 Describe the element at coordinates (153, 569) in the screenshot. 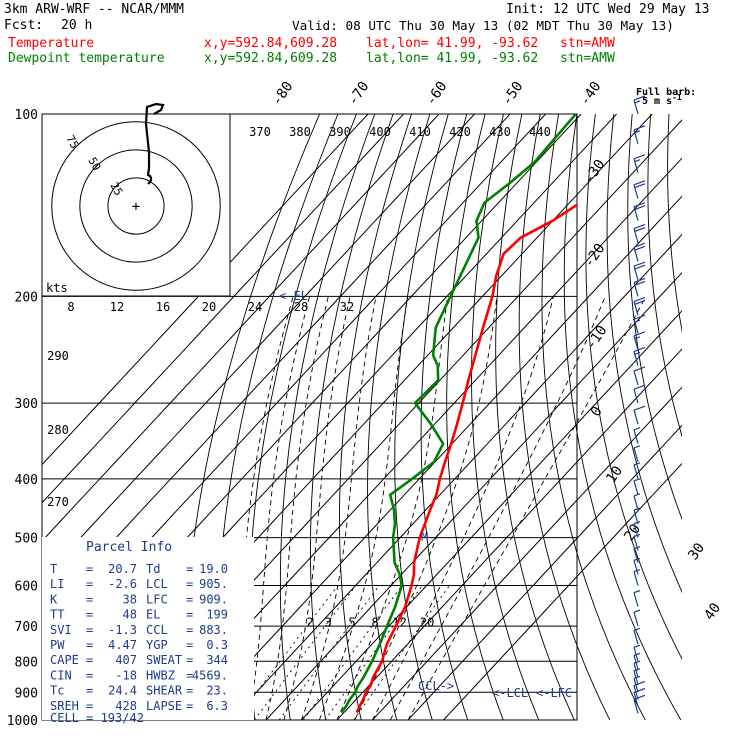

I see `parcel-param-label: Td` at that location.